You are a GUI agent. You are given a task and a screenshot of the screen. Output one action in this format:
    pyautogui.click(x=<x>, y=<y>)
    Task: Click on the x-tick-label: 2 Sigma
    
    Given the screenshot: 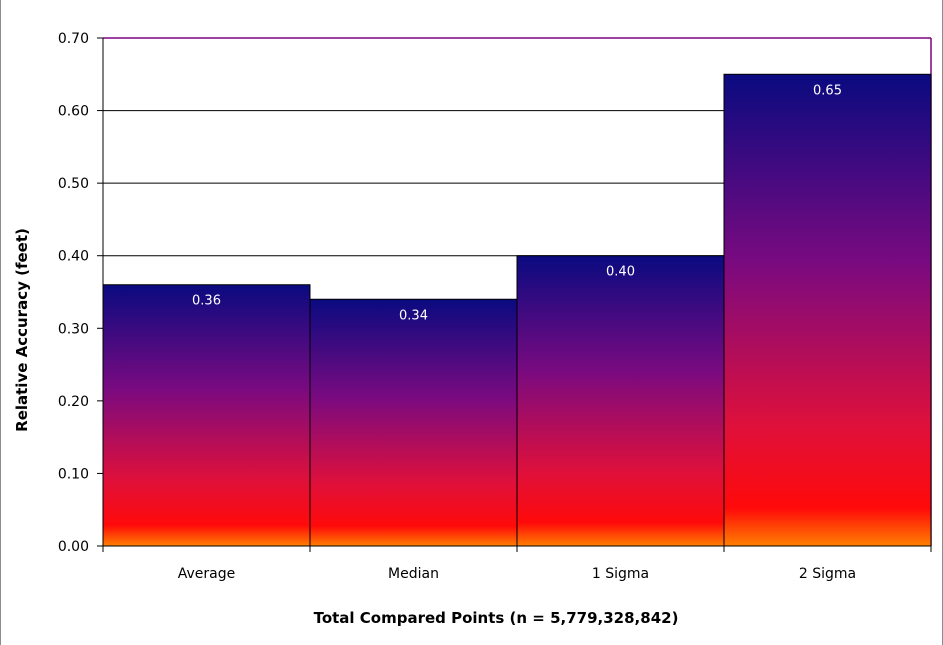 What is the action you would take?
    pyautogui.click(x=827, y=574)
    